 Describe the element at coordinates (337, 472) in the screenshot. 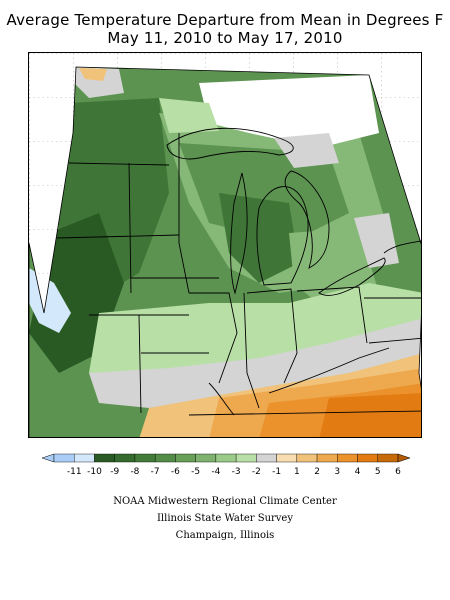

I see `legend-tick-label: 3` at that location.